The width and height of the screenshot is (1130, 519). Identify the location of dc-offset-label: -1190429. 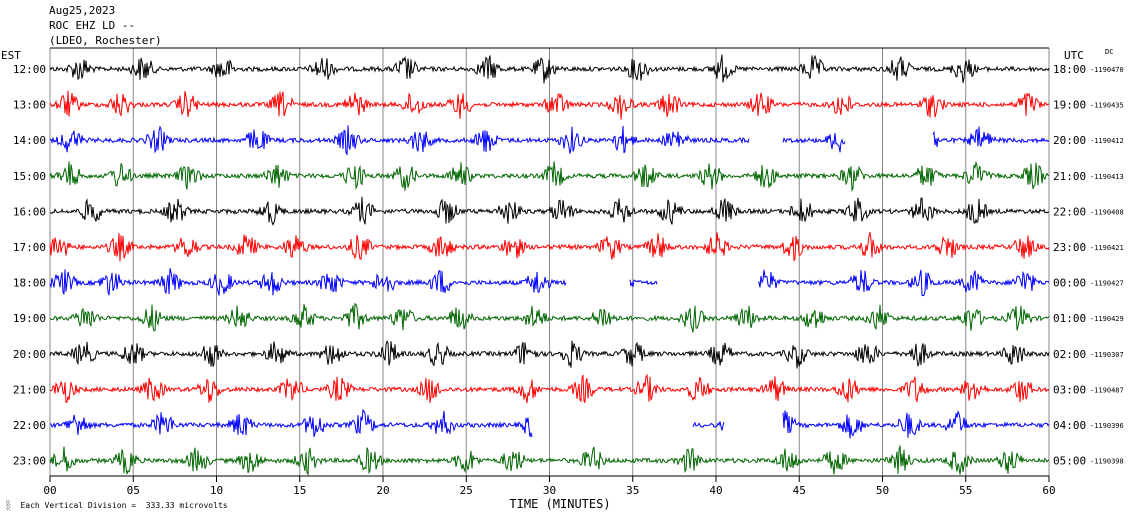
(1107, 319).